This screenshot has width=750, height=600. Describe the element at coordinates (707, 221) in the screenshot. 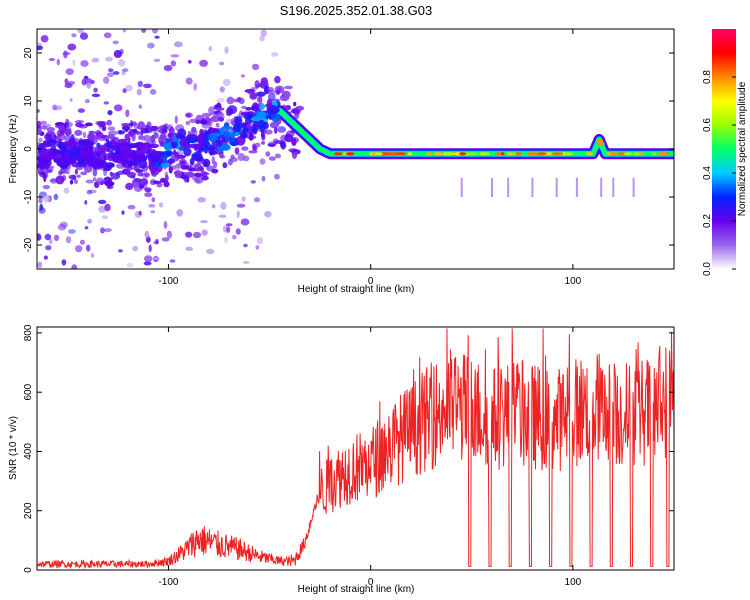

I see `colorbar-tick-label: 0.2` at that location.